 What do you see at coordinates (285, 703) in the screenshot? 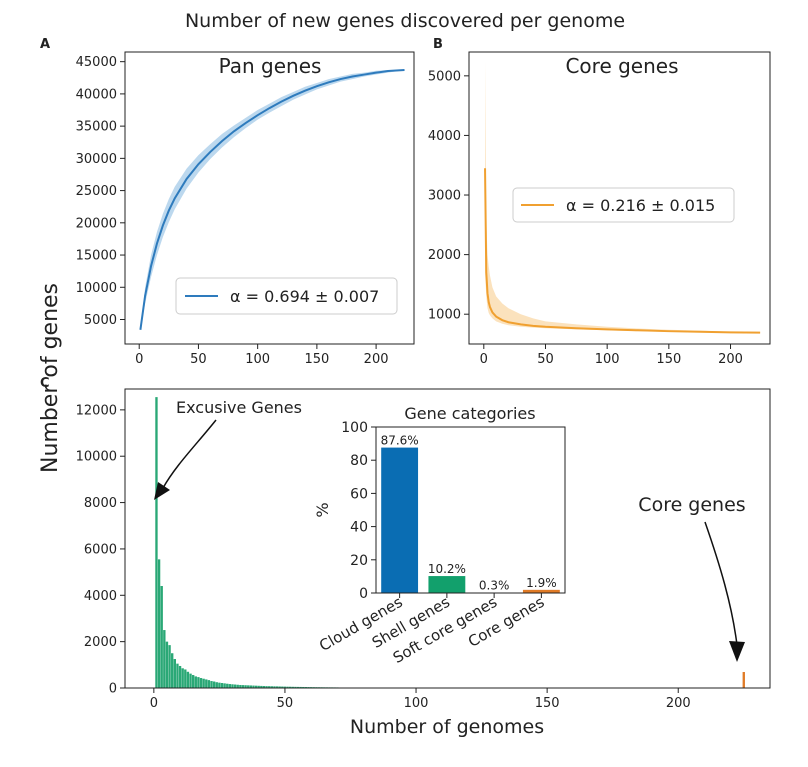
I see `panel-c-xtick-label-1: 50` at bounding box center [285, 703].